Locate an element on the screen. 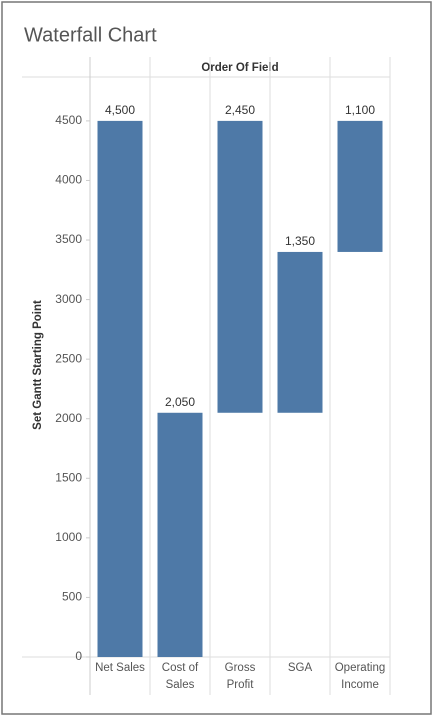 The width and height of the screenshot is (434, 717). value-label: 1,100 is located at coordinates (360, 110).